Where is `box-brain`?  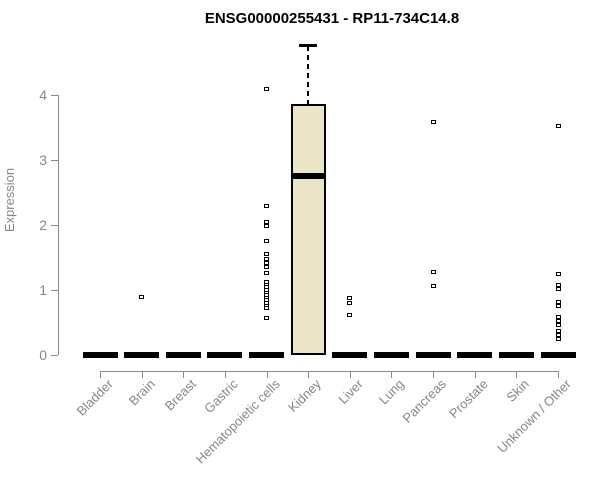
box-brain is located at coordinates (142, 355).